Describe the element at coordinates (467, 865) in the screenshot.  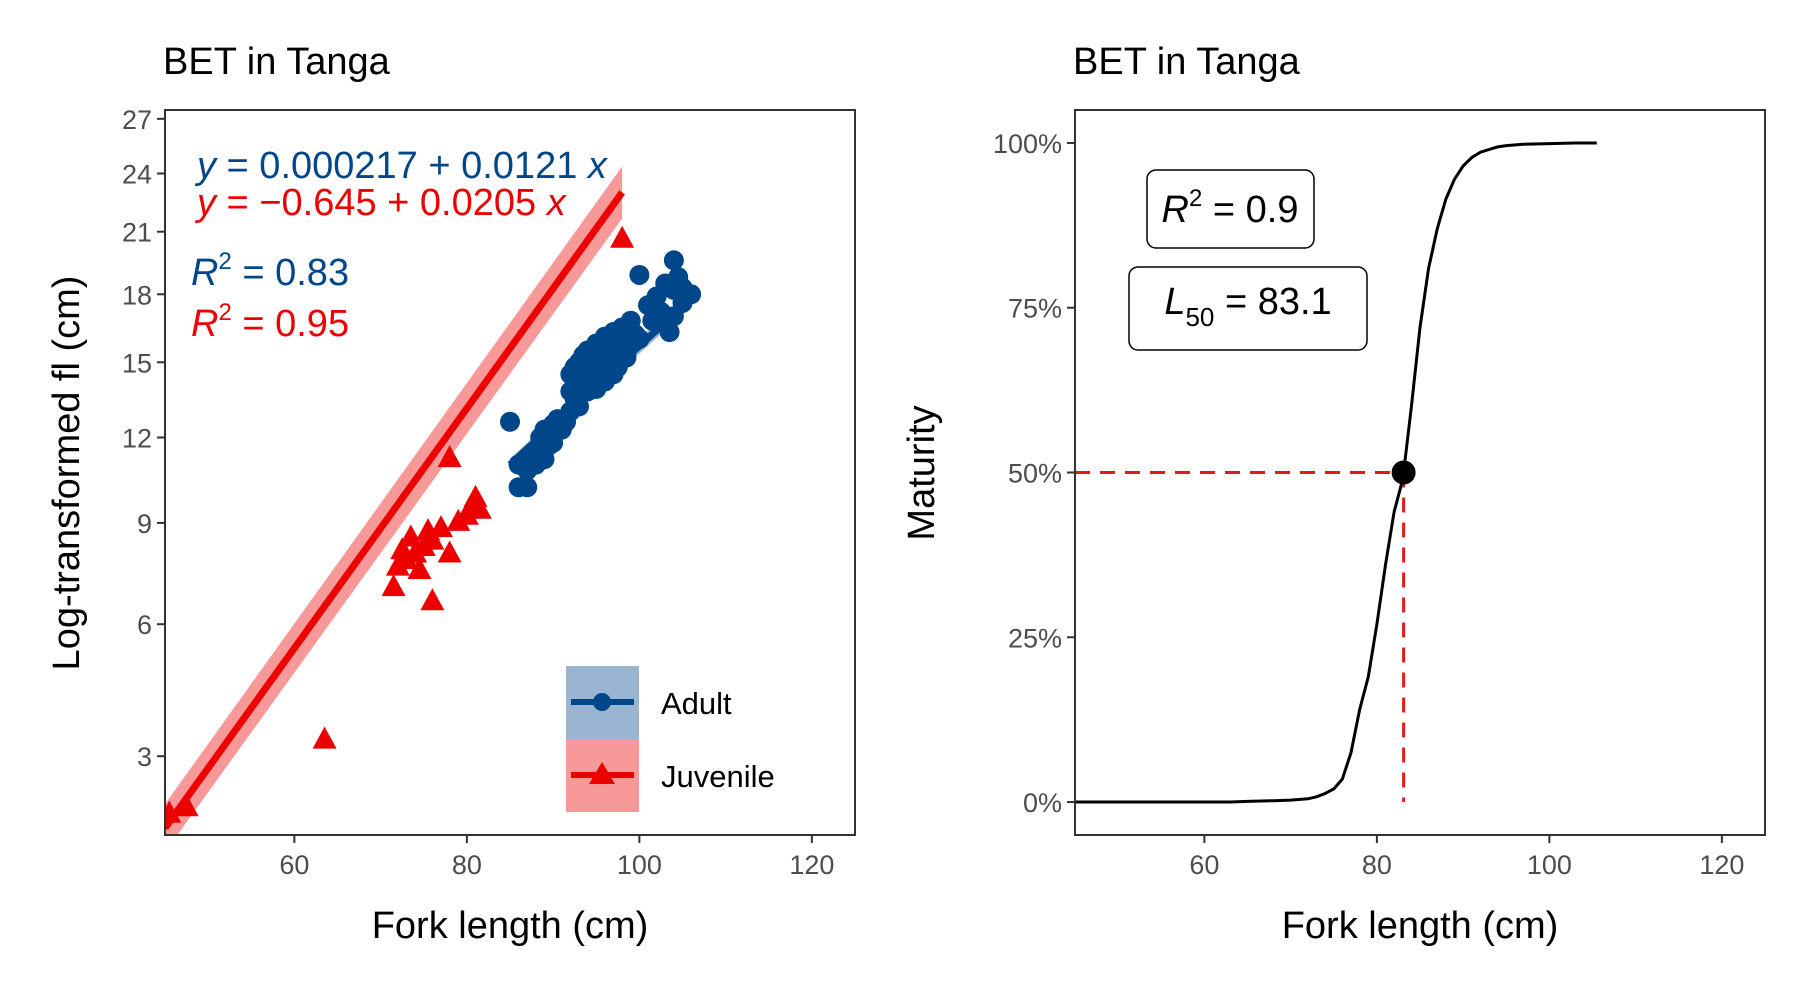
I see `left-x-tick-label: 80` at that location.